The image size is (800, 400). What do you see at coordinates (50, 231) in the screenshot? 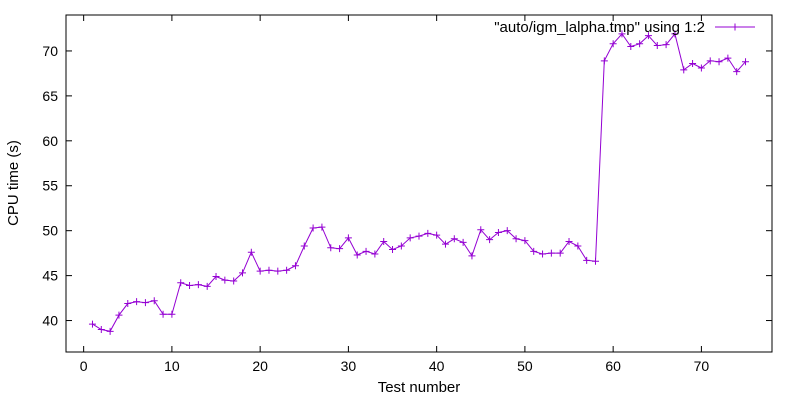
I see `y-tick-label: 50` at bounding box center [50, 231].